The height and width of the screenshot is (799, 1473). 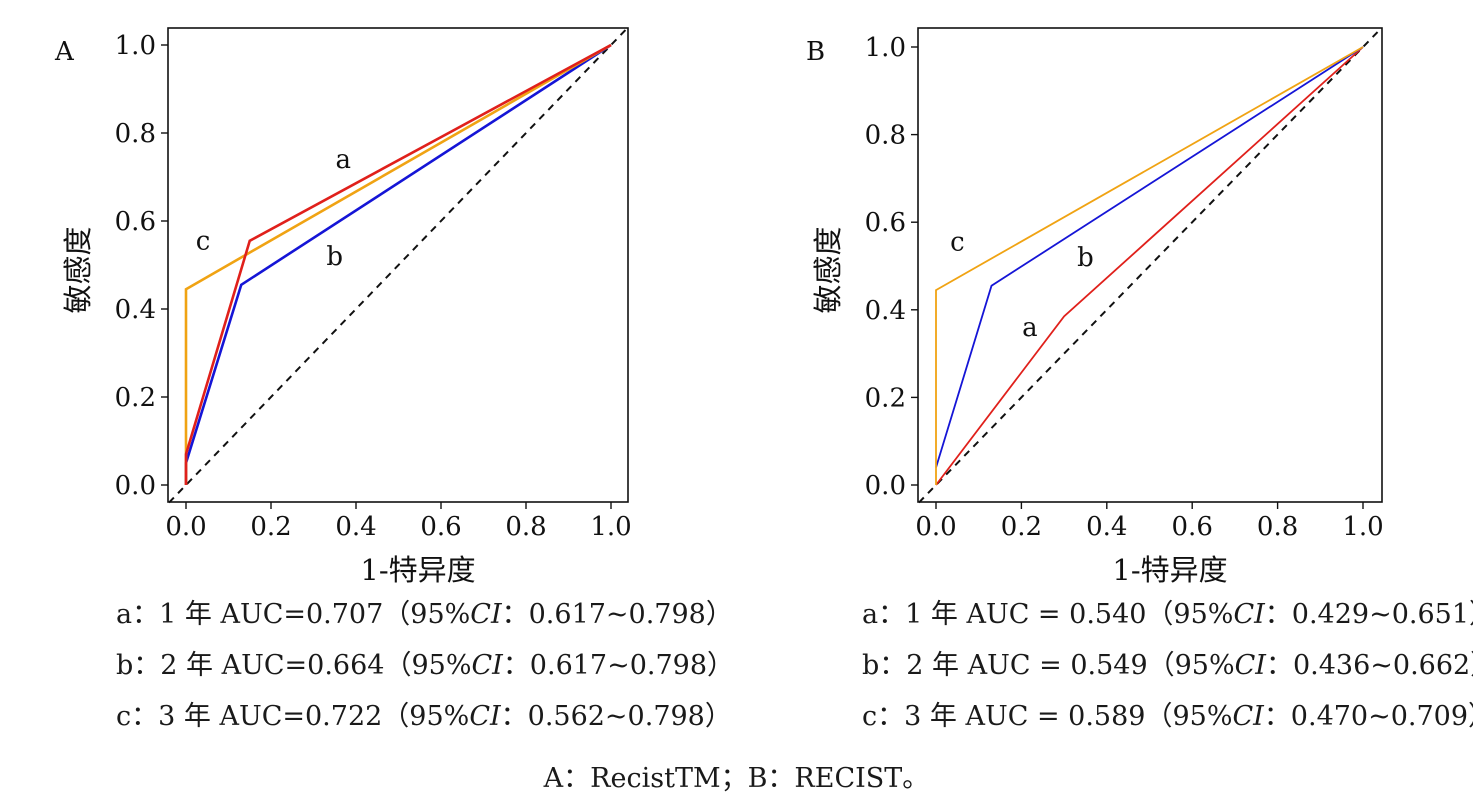 I want to click on legend-a-line-b: b：2 年 AUC=0.664（95%CI：0.617~0.798）, so click(x=425, y=665).